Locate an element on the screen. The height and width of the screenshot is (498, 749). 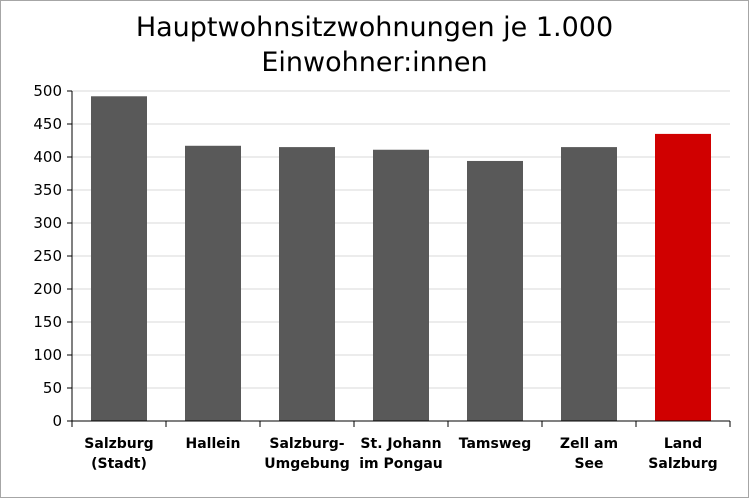
y-tick-label-400: 400 is located at coordinates (47, 157).